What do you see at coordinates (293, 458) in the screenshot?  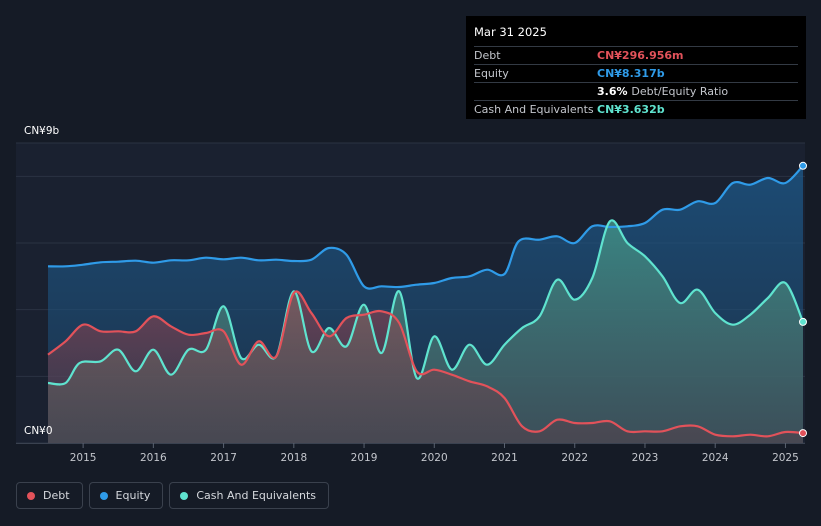 I see `x-tick-label: 2018` at bounding box center [293, 458].